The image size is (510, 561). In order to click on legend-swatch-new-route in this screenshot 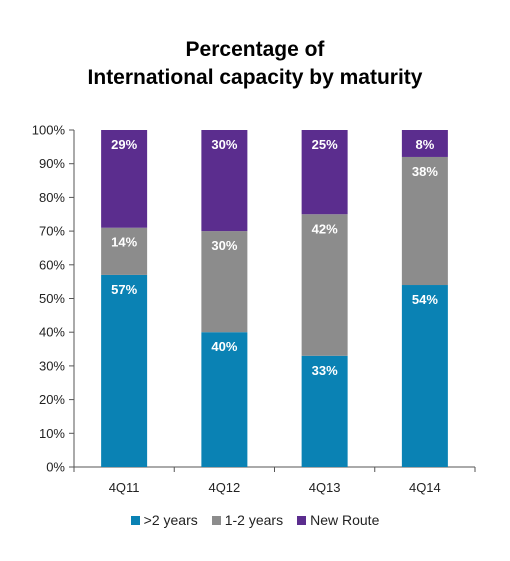, I will do `click(302, 520)`.